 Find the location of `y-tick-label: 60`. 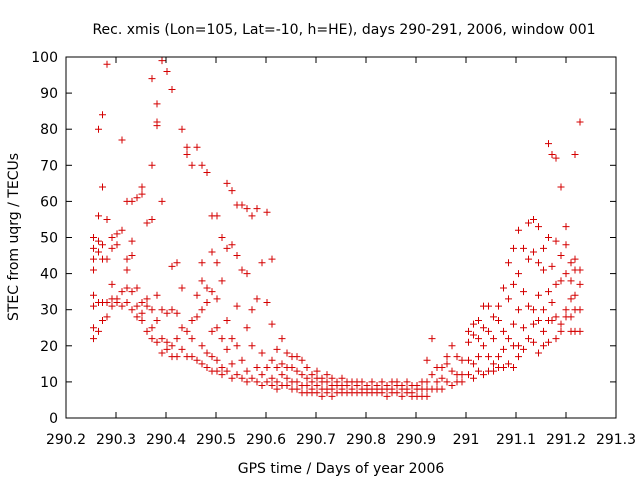

y-tick-label: 60 is located at coordinates (49, 202).